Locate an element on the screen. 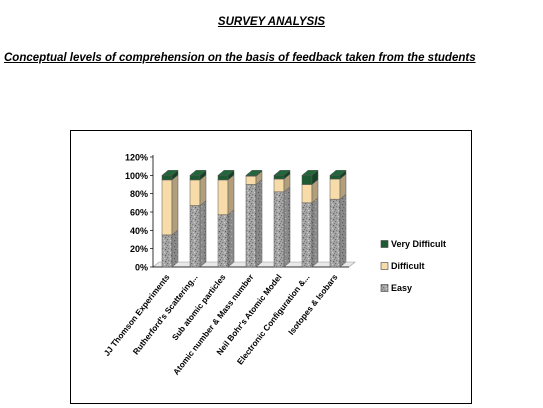 The image size is (543, 408). y-tick-label: 60% is located at coordinates (139, 213).